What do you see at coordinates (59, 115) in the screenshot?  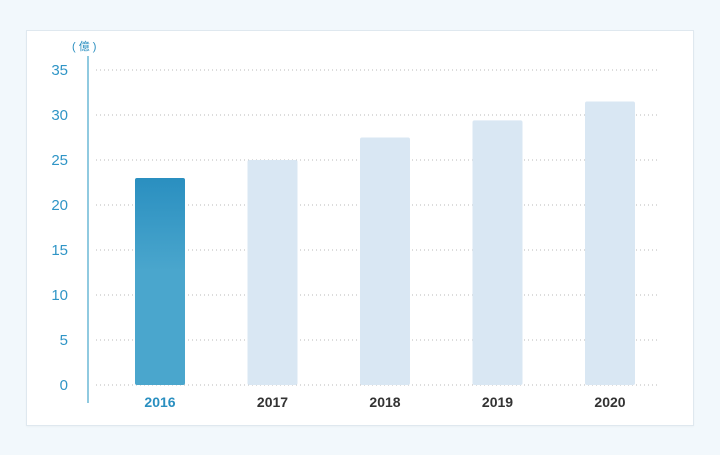 I see `y-tick-label: 30` at bounding box center [59, 115].